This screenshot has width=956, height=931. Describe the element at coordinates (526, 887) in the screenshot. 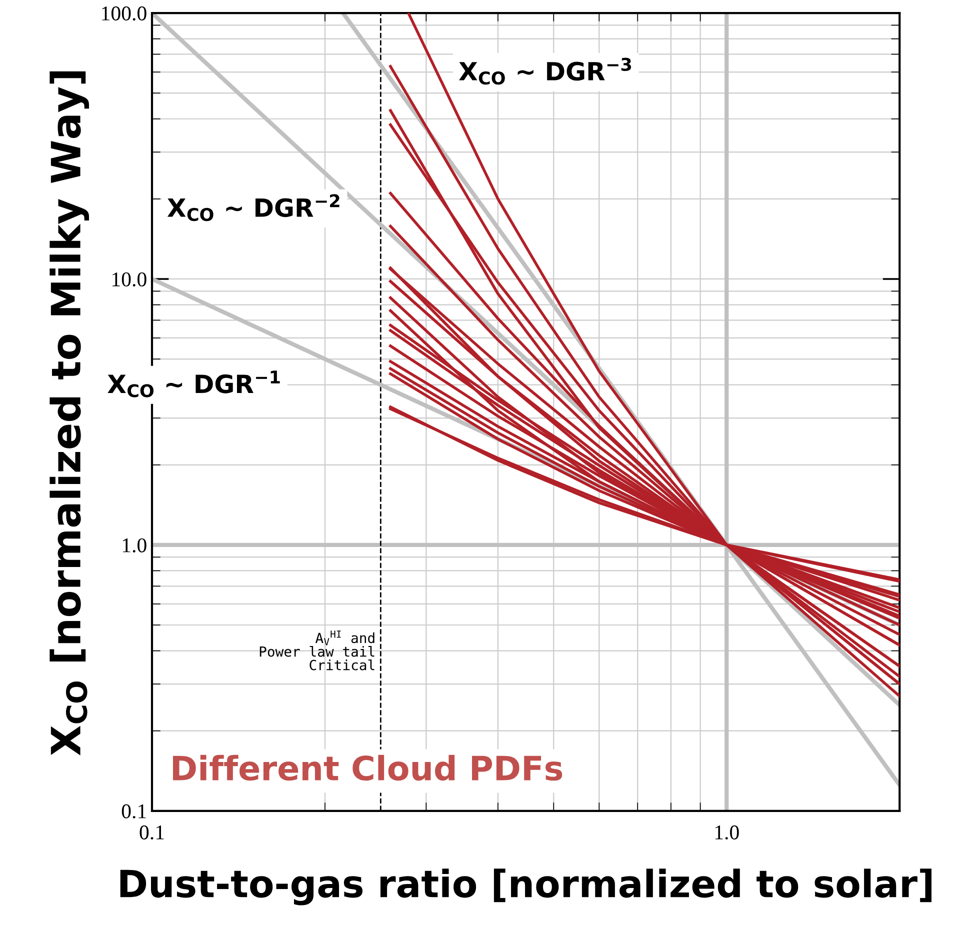

I see `x-axis-title: Dust-to-gas ratio [normalized to solar]` at that location.